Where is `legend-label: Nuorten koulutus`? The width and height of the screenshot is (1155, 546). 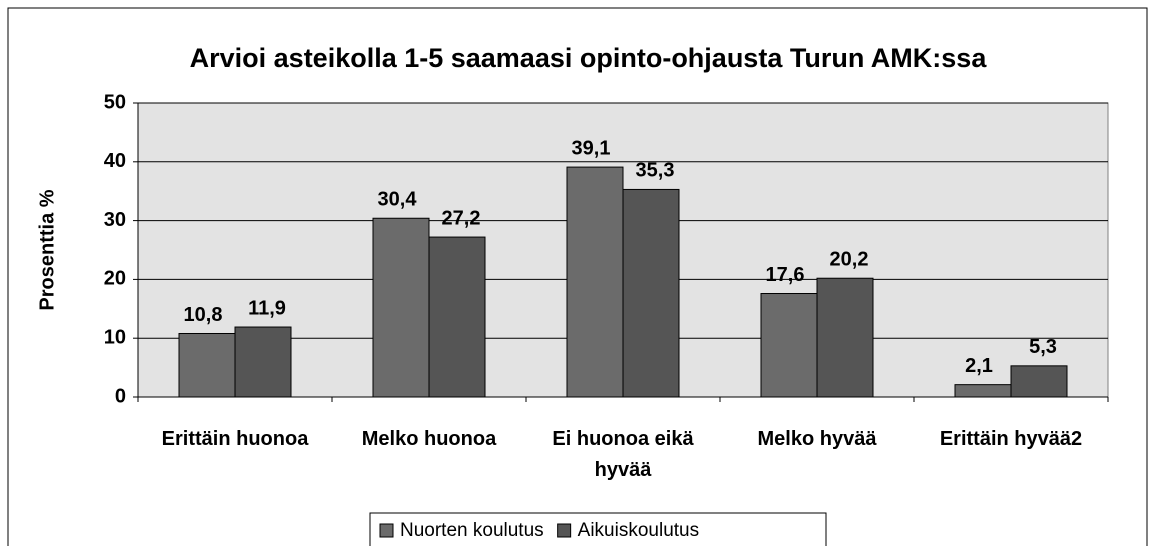
legend-label: Nuorten koulutus is located at coordinates (472, 530).